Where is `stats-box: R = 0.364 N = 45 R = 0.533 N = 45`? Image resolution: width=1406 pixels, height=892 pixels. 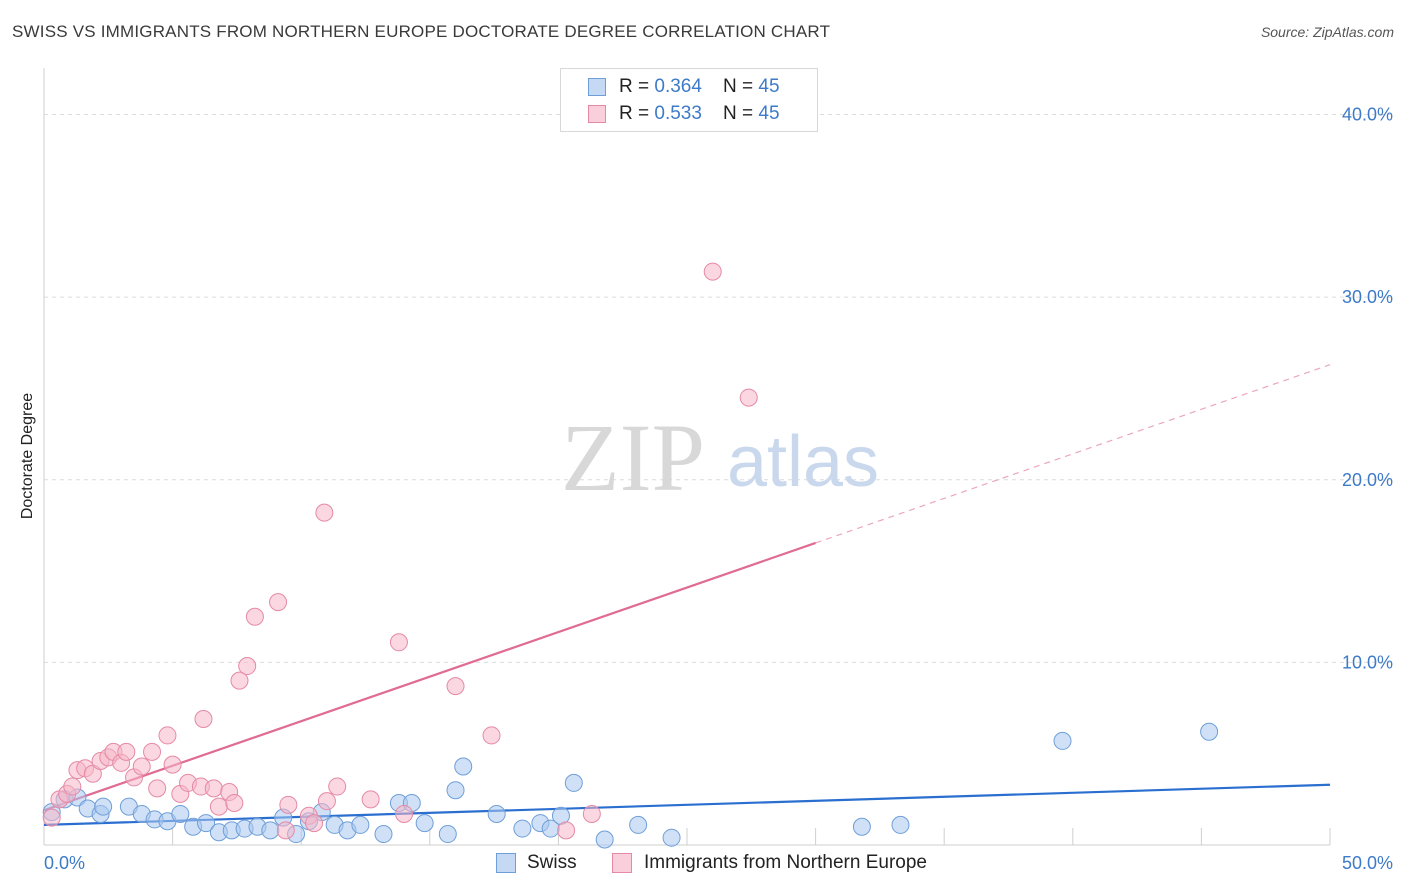
stats-box: R = 0.364 N = 45 R = 0.533 N = 45 is located at coordinates (689, 100).